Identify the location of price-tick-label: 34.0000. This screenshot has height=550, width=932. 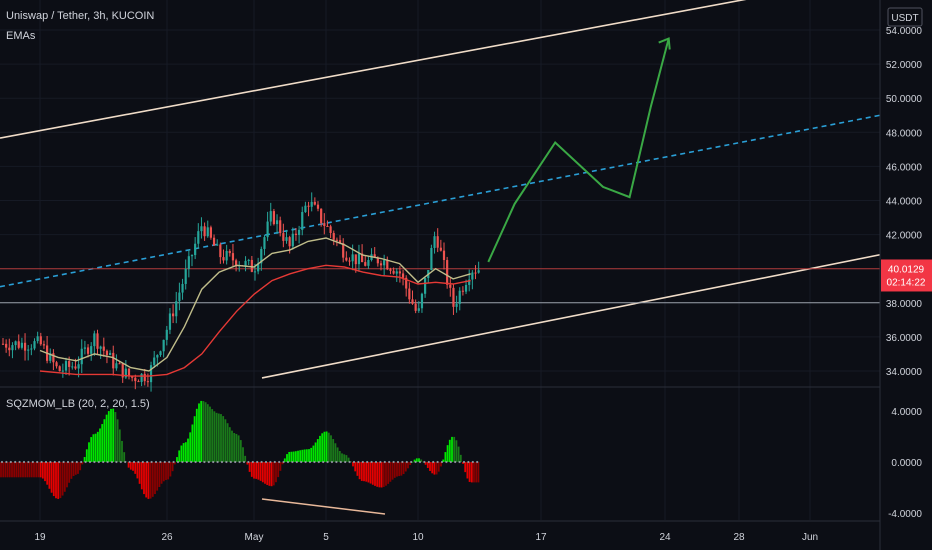
(904, 372).